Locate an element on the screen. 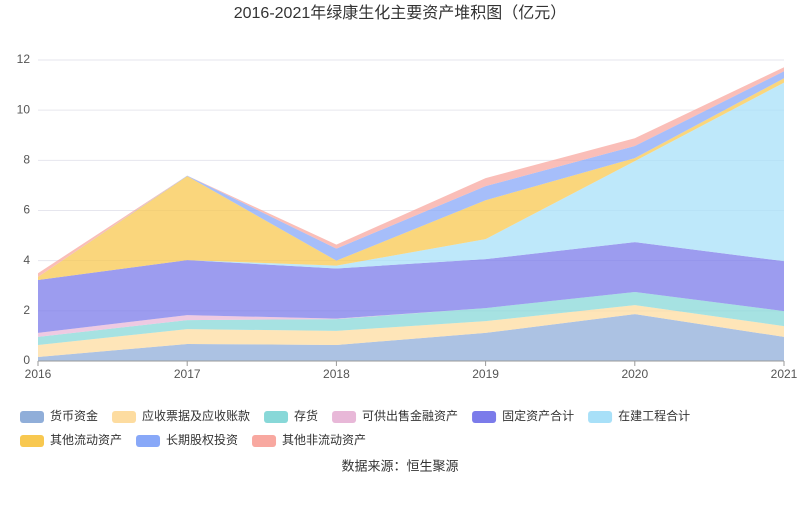 The image size is (800, 506). y-tick-label: 0 is located at coordinates (26, 360).